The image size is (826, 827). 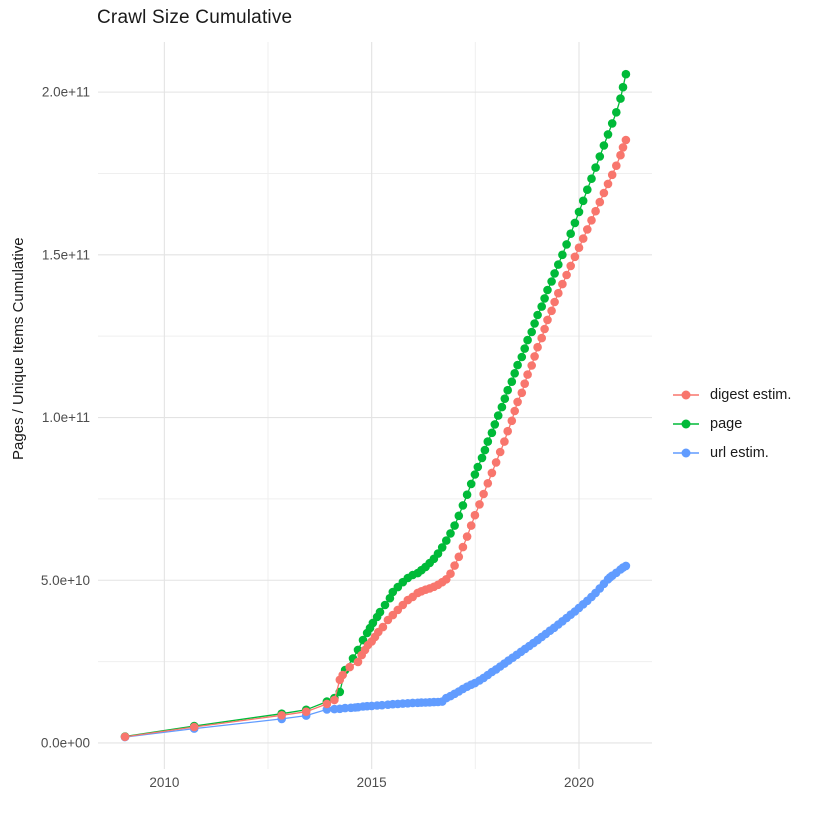 What do you see at coordinates (751, 394) in the screenshot?
I see `legend-label-digest: digest estim.` at bounding box center [751, 394].